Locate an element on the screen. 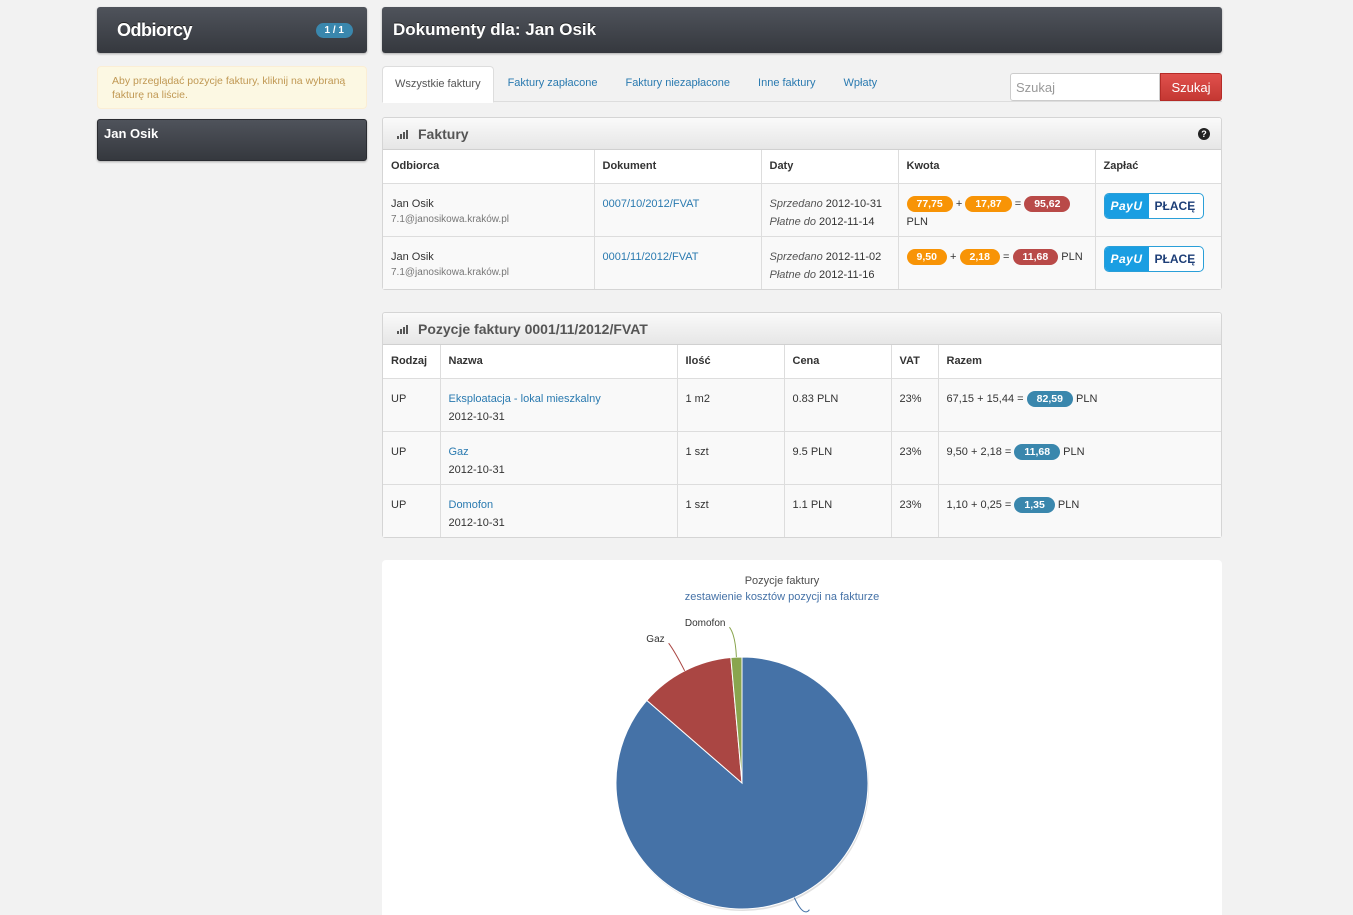  chart-subtitle: zestawienie kosztów pozycji na fakturze is located at coordinates (782, 597).